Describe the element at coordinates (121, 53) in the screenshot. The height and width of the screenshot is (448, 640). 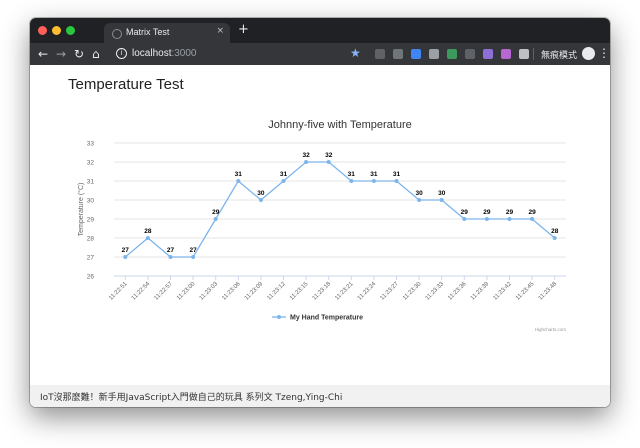
I see `info-icon: i` at that location.